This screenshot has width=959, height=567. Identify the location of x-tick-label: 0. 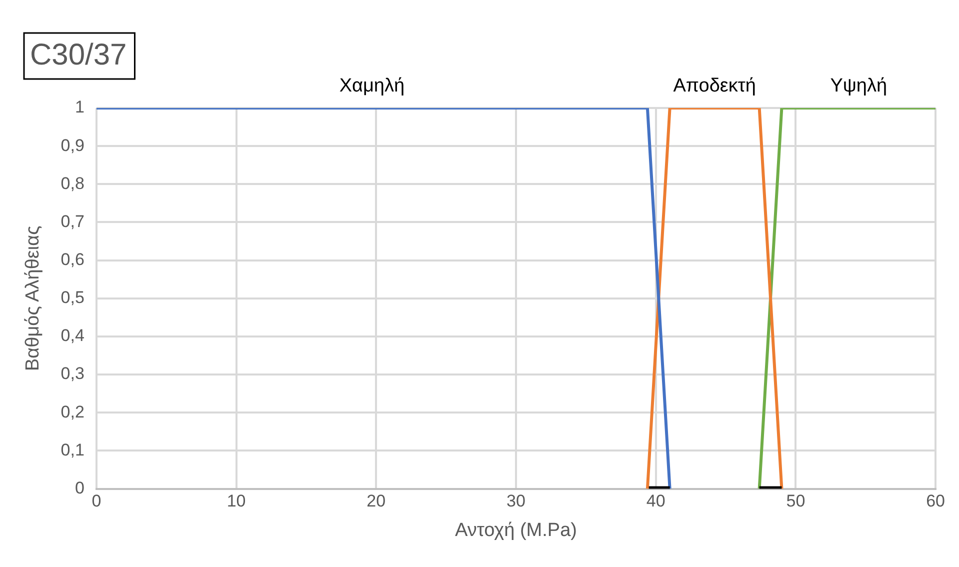
(97, 501).